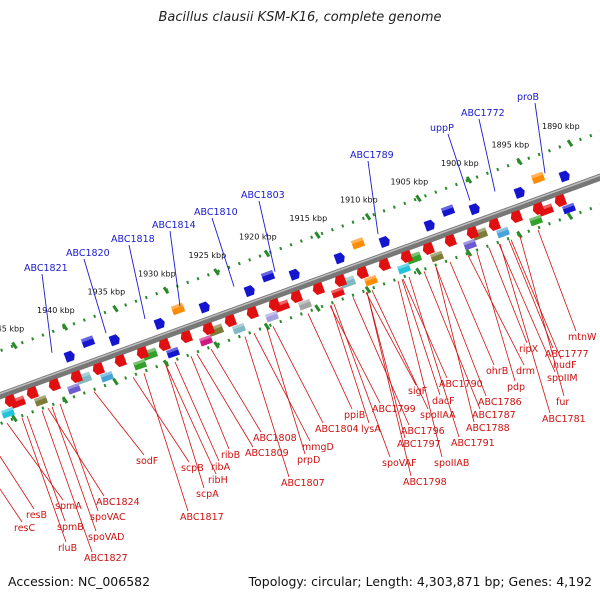 This screenshot has height=600, width=600. What do you see at coordinates (443, 401) in the screenshot?
I see `reverse-gene-label: dacF` at bounding box center [443, 401].